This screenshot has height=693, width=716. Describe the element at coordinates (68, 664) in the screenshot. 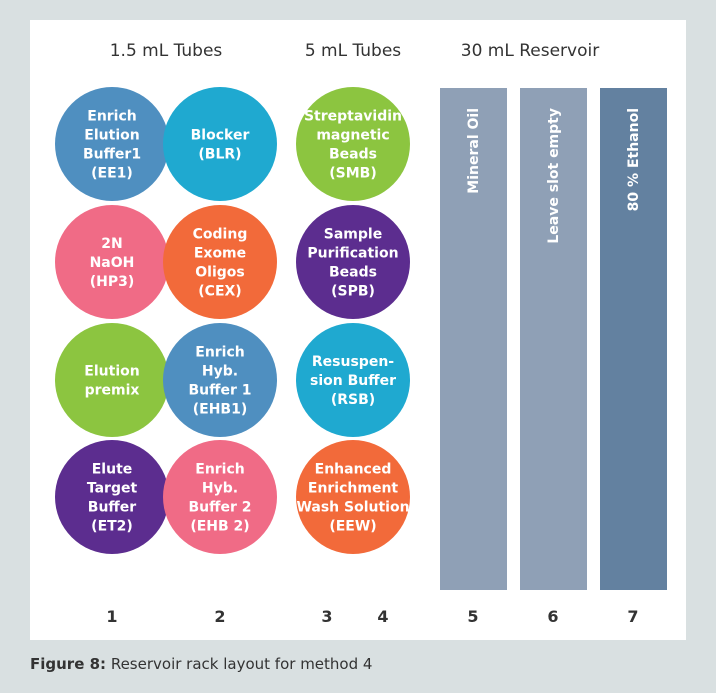

I see `caption-label: Figure 8:` at that location.